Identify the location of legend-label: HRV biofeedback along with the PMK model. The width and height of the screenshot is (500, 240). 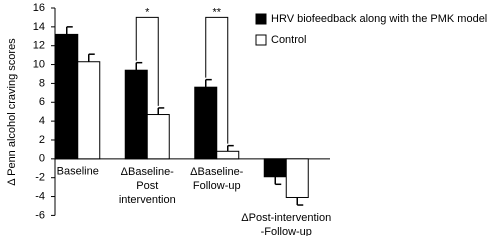
(379, 19).